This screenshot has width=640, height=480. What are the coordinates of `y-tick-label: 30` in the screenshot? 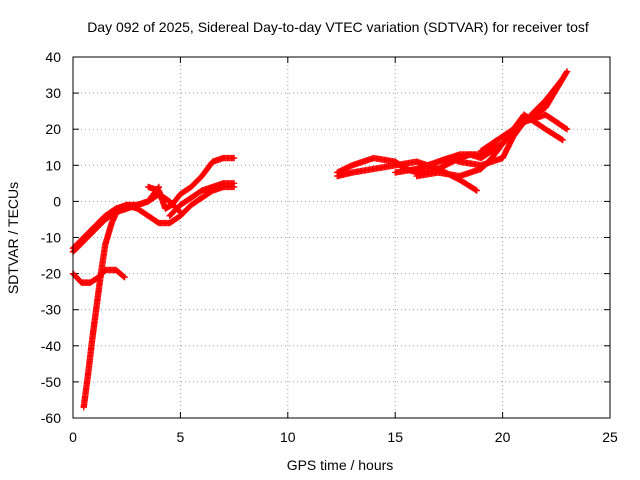 It's located at (53, 93).